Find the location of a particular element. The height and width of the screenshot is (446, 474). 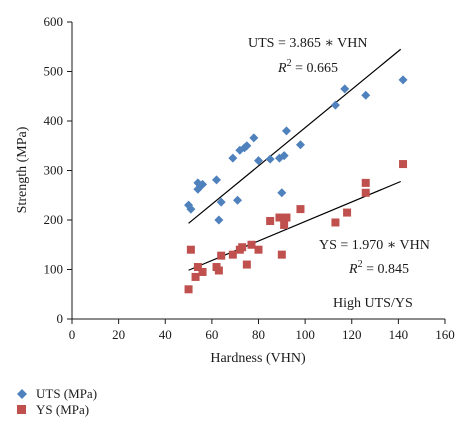

legend-uts-marker is located at coordinates (22, 394).